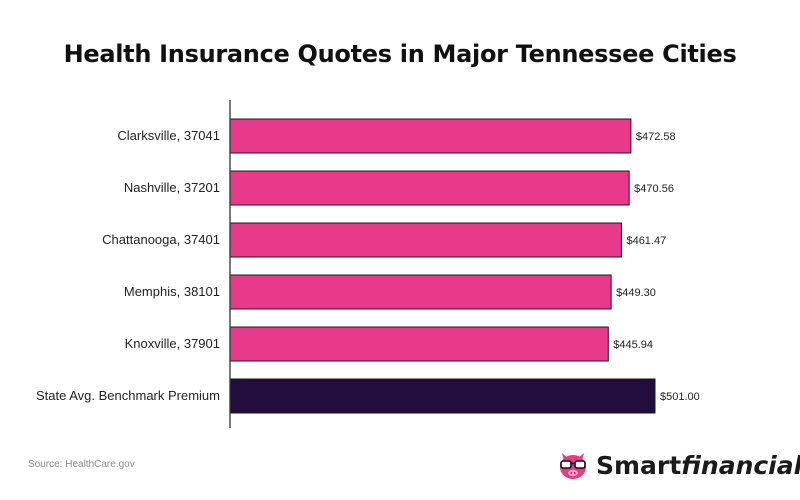  I want to click on pig-with-glasses-icon, so click(573, 466).